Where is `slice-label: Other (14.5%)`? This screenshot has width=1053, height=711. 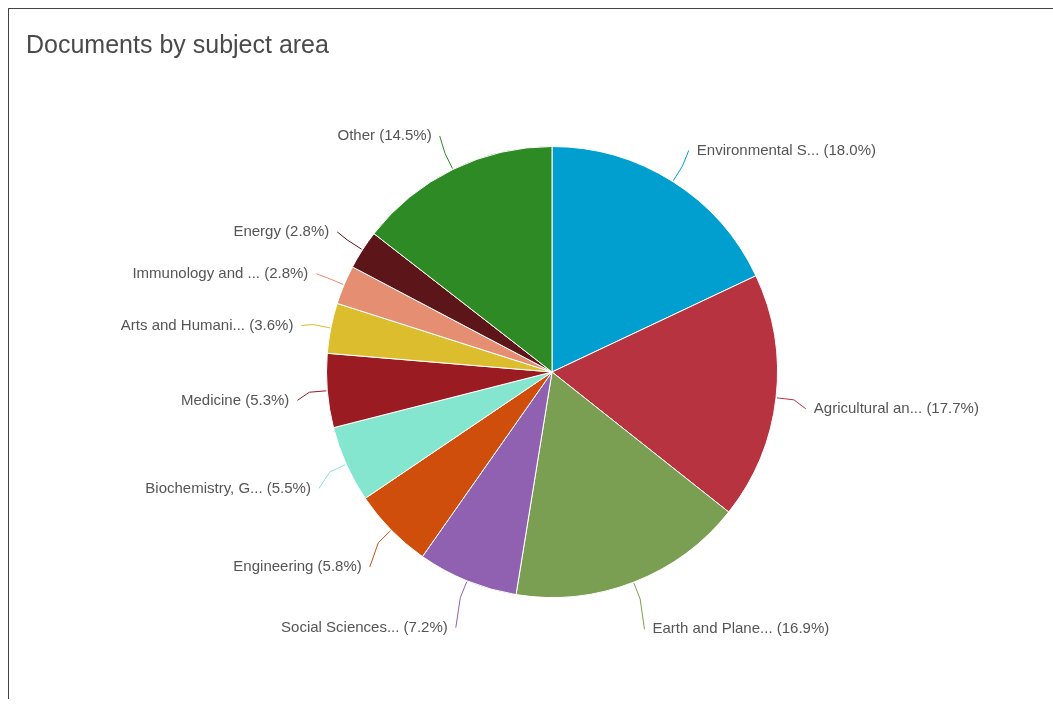 slice-label: Other (14.5%) is located at coordinates (384, 135).